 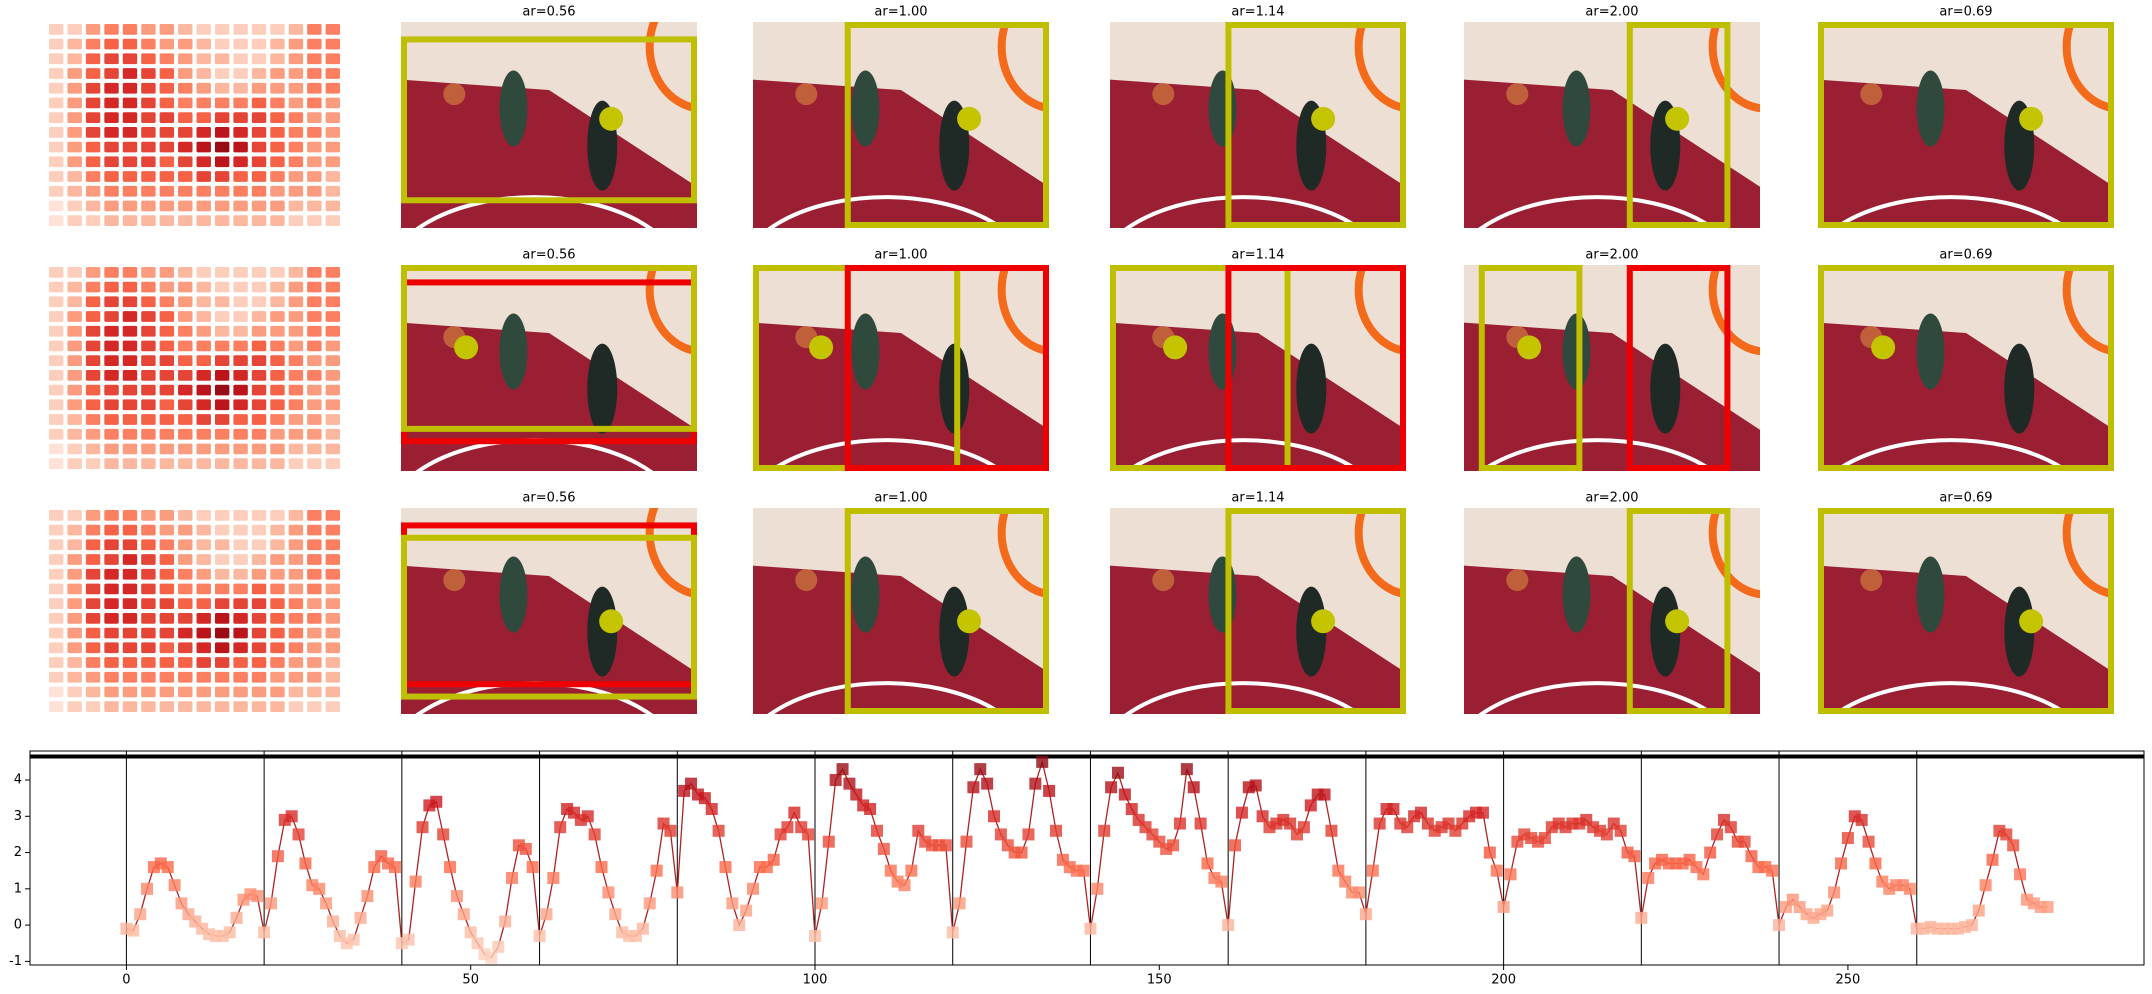 What do you see at coordinates (1965, 498) in the screenshot?
I see `panel-title: ar=0.69` at bounding box center [1965, 498].